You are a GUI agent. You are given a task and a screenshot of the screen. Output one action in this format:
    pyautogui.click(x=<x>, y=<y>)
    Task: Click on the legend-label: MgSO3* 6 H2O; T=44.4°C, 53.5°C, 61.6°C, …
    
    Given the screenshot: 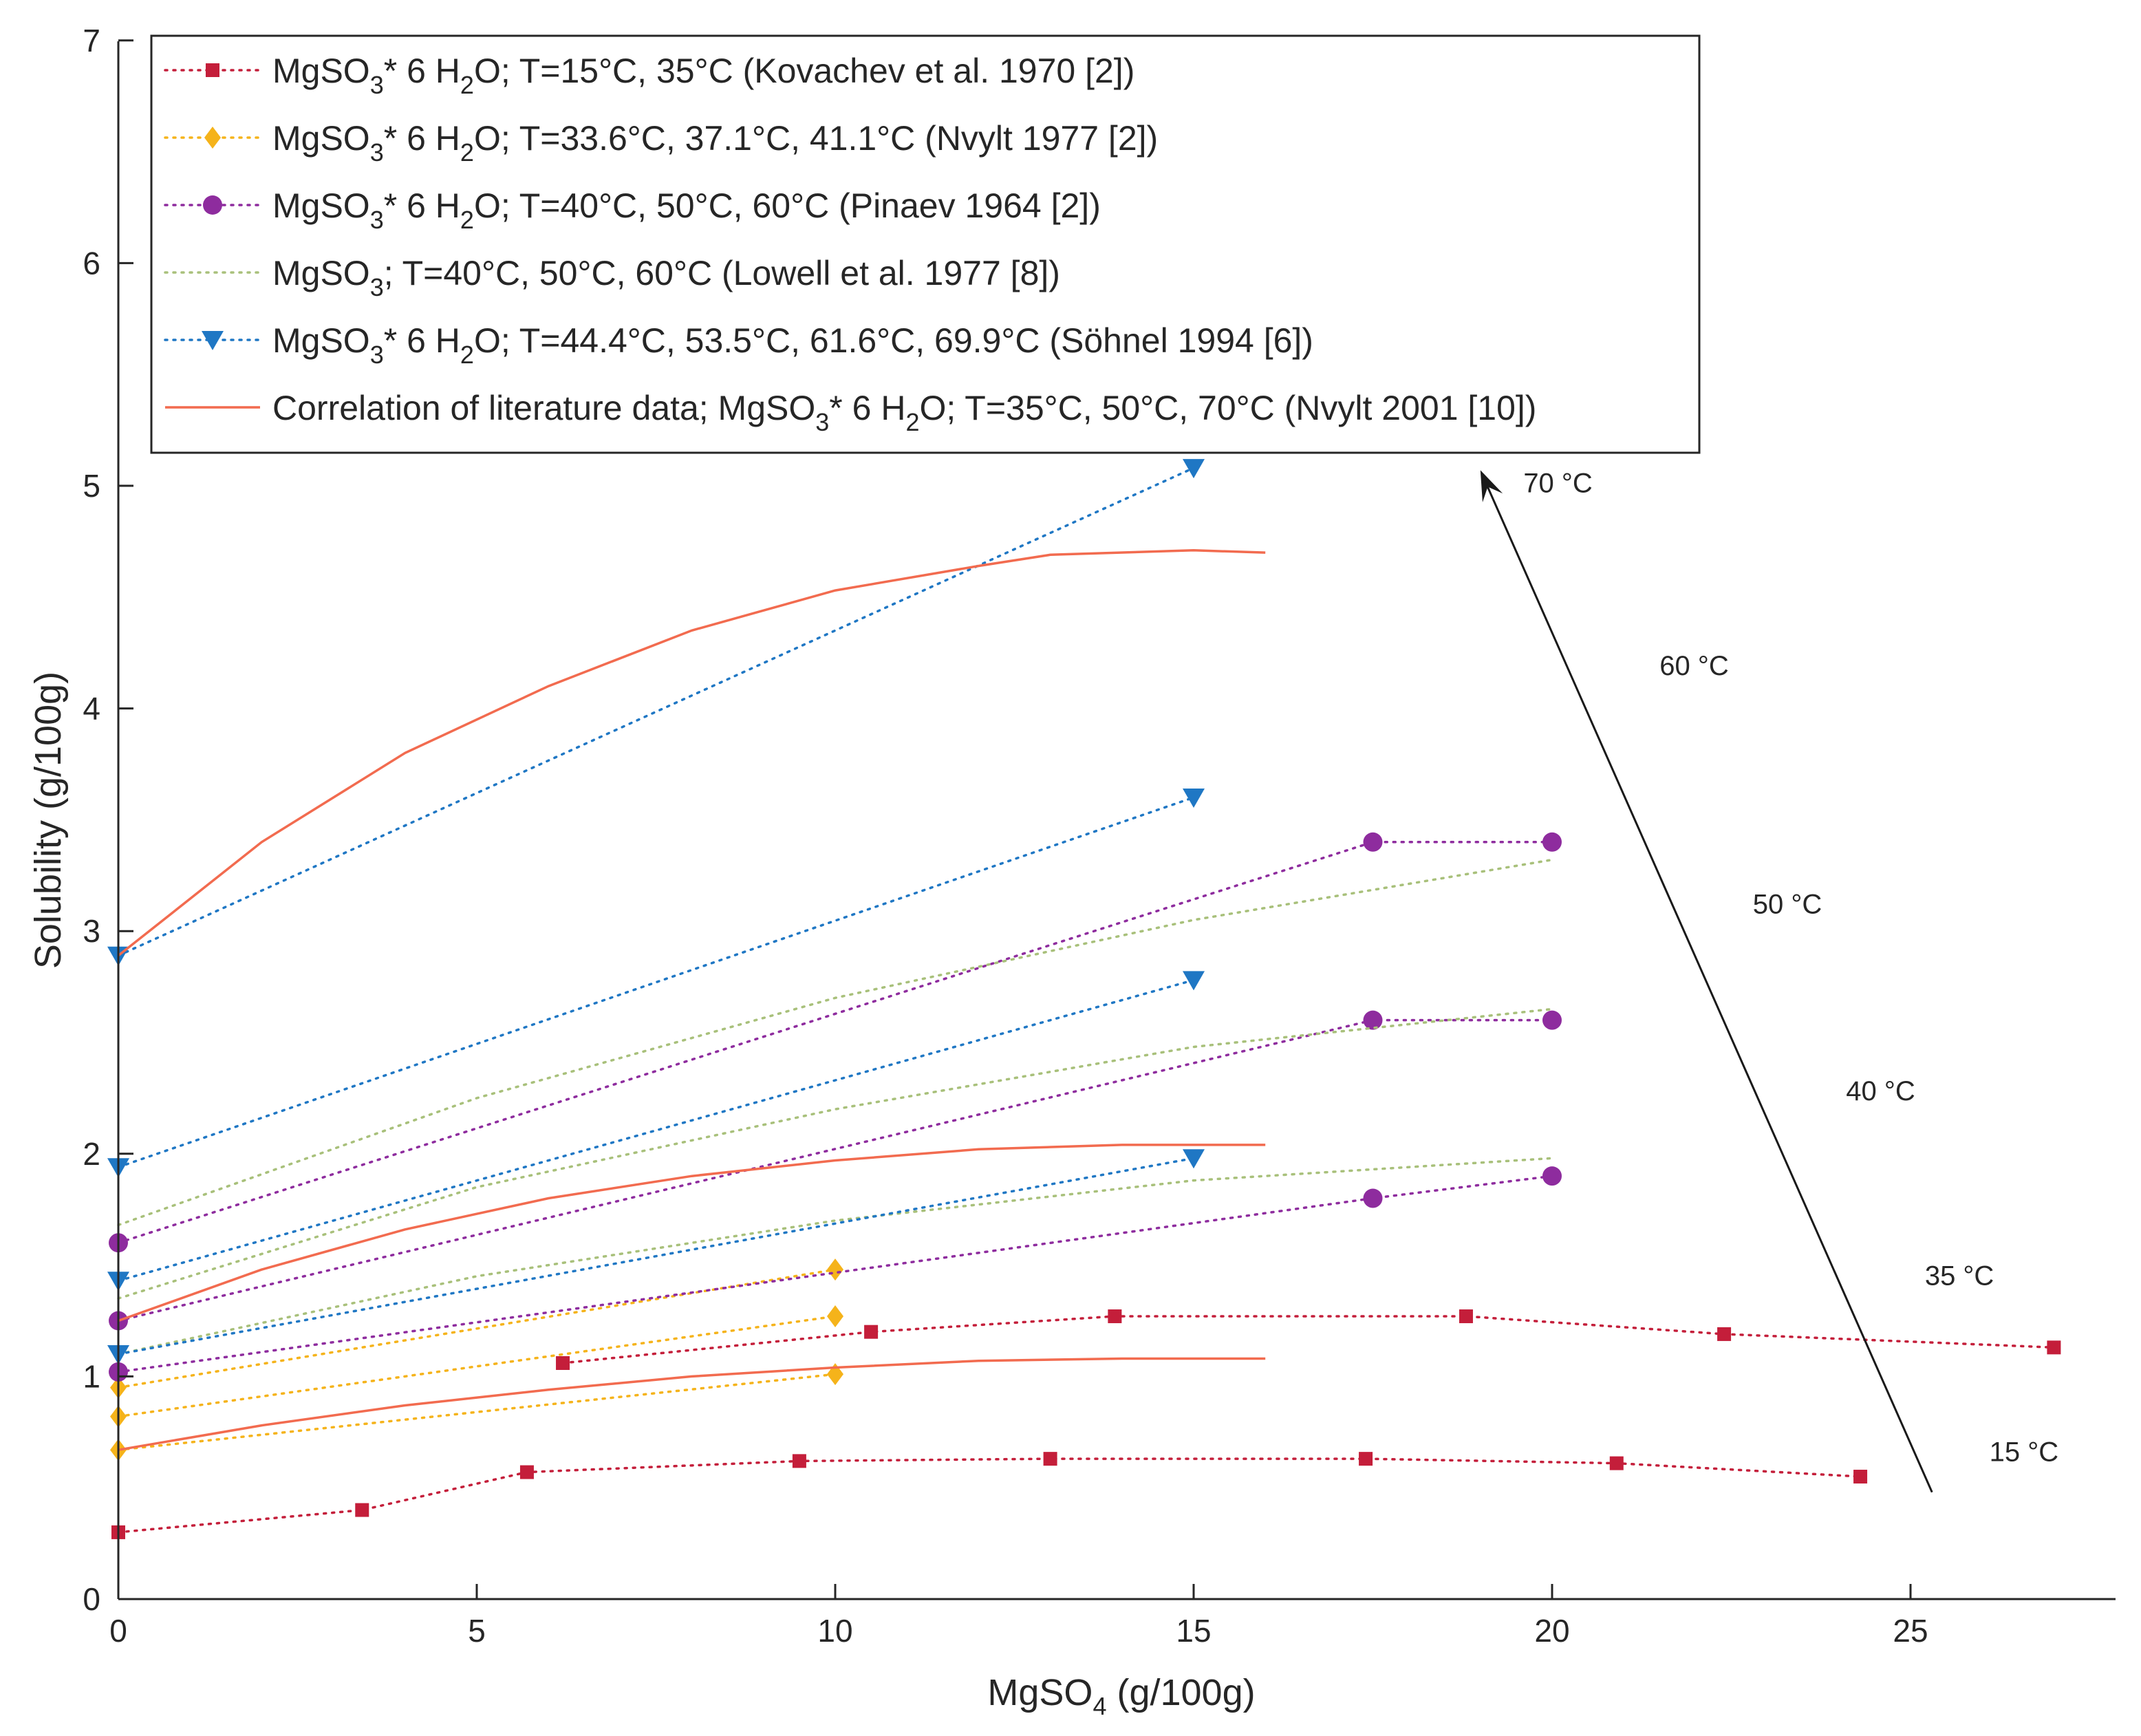 What is the action you would take?
    pyautogui.click(x=792, y=345)
    